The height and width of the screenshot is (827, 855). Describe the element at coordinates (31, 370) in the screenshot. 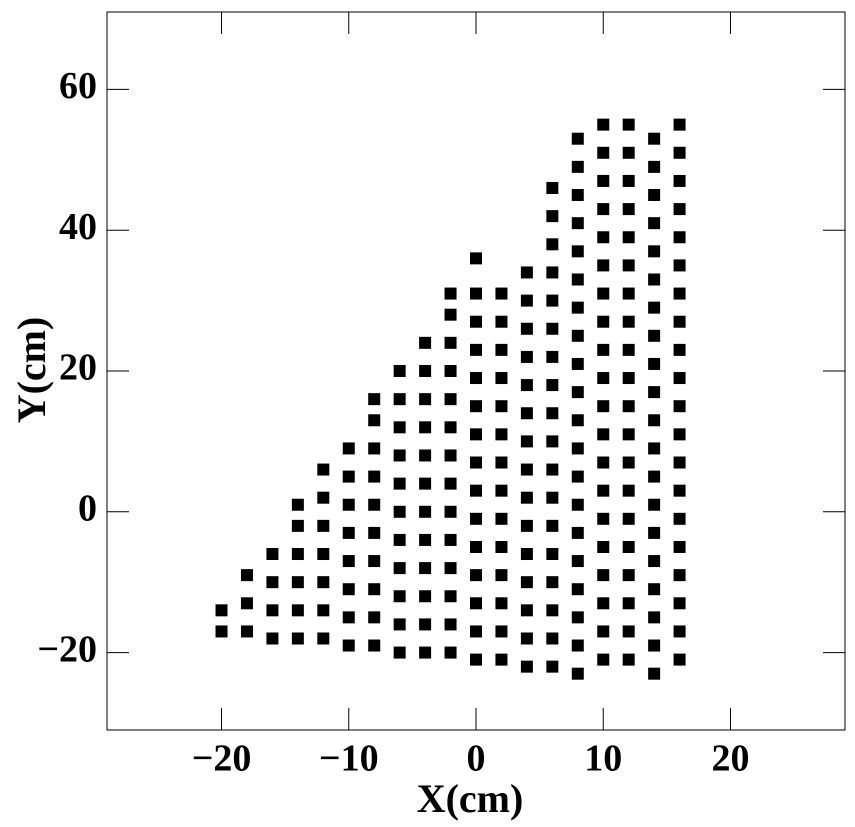

I see `y-axis-title: Y(cm)` at that location.